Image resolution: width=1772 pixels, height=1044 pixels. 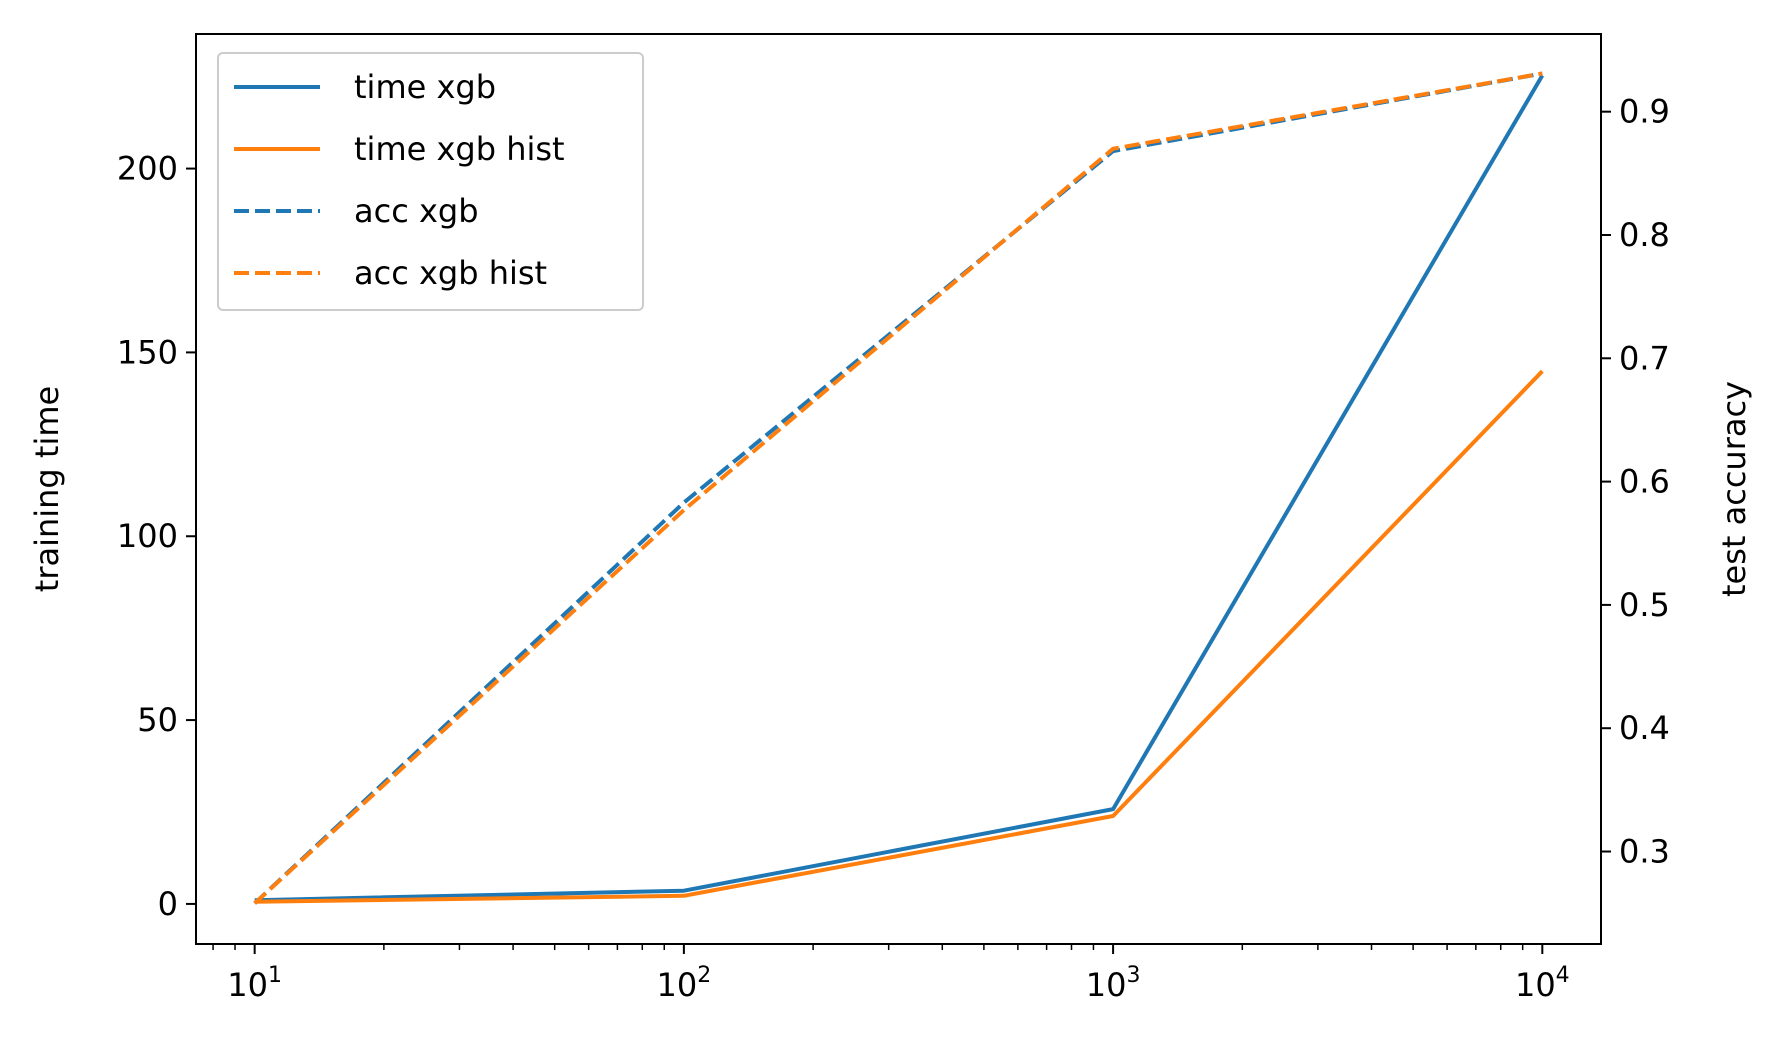 I want to click on legend-label-3: acc xgb hist, so click(x=450, y=273).